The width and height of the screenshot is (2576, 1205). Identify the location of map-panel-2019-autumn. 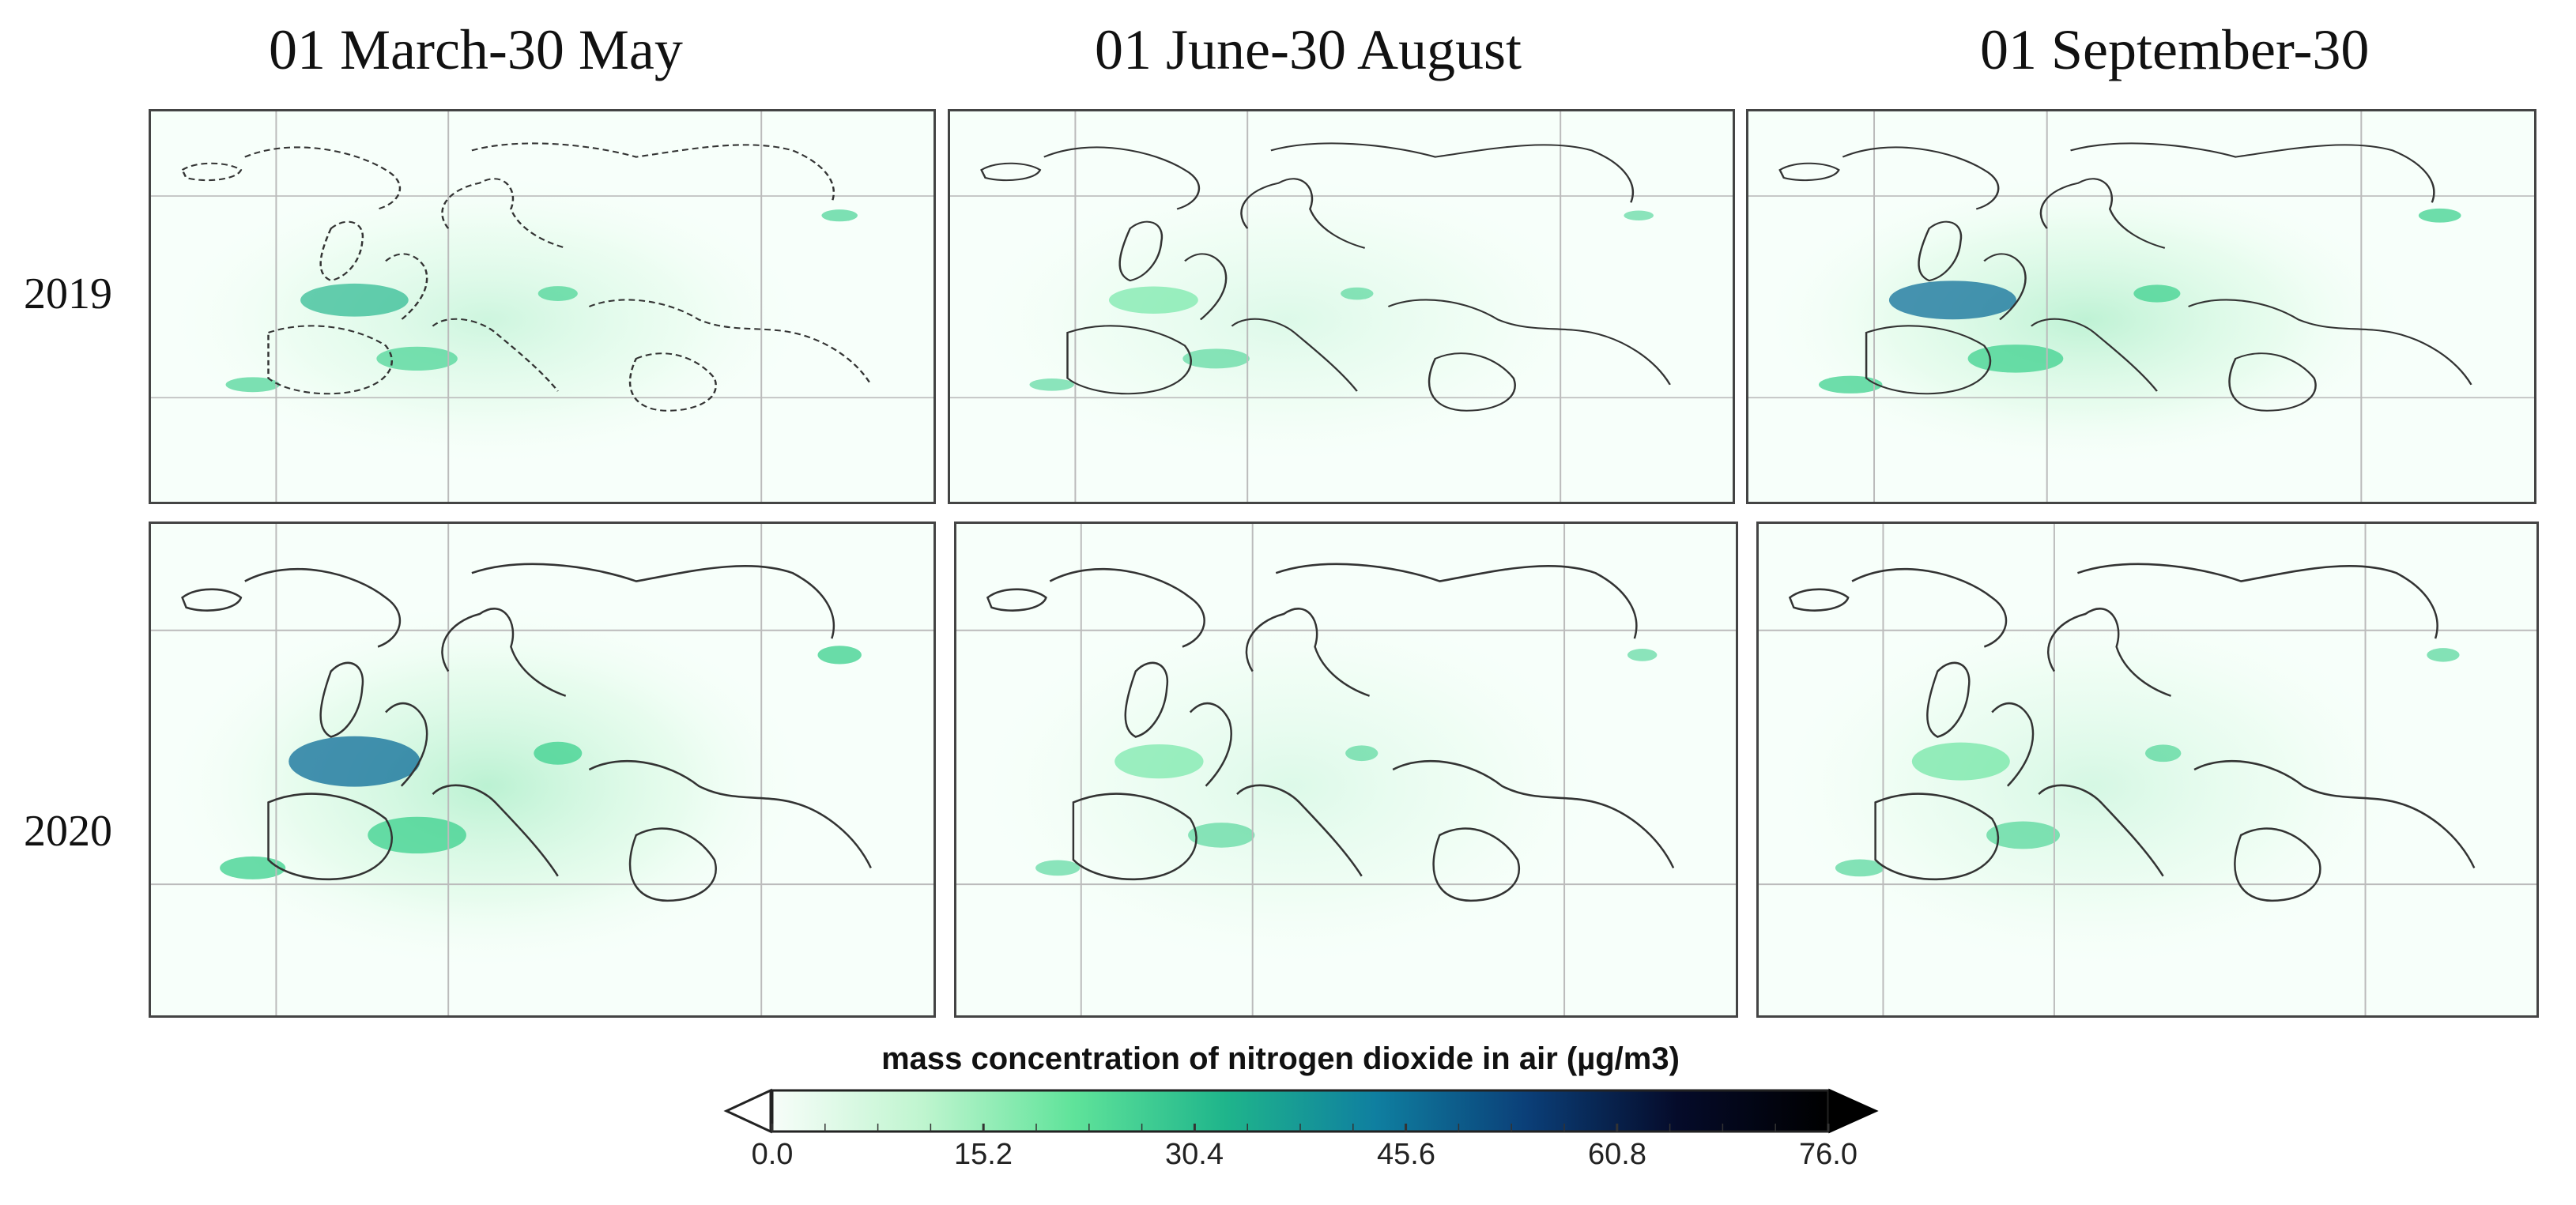
(2141, 306).